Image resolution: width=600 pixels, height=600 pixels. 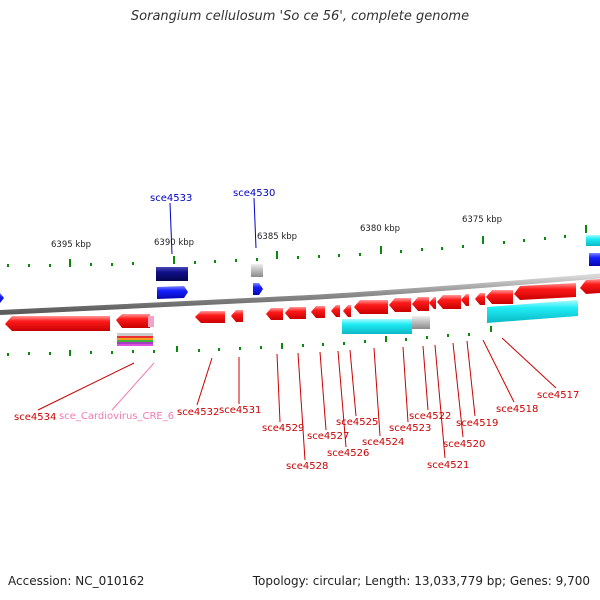 I want to click on label-sce4529: sce4529, so click(x=283, y=428).